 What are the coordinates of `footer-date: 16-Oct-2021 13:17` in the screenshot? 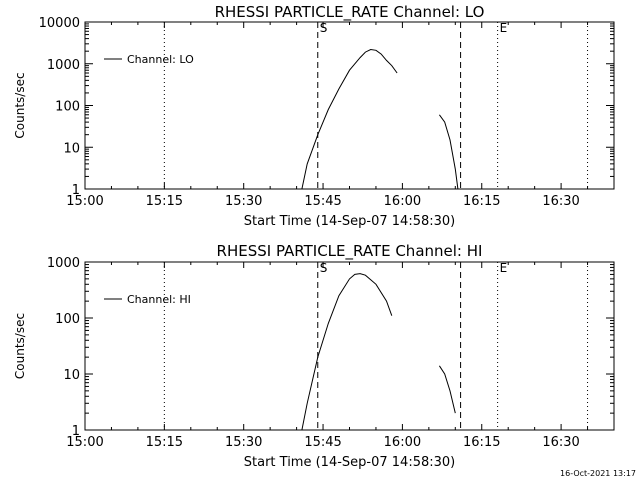 It's located at (598, 473).